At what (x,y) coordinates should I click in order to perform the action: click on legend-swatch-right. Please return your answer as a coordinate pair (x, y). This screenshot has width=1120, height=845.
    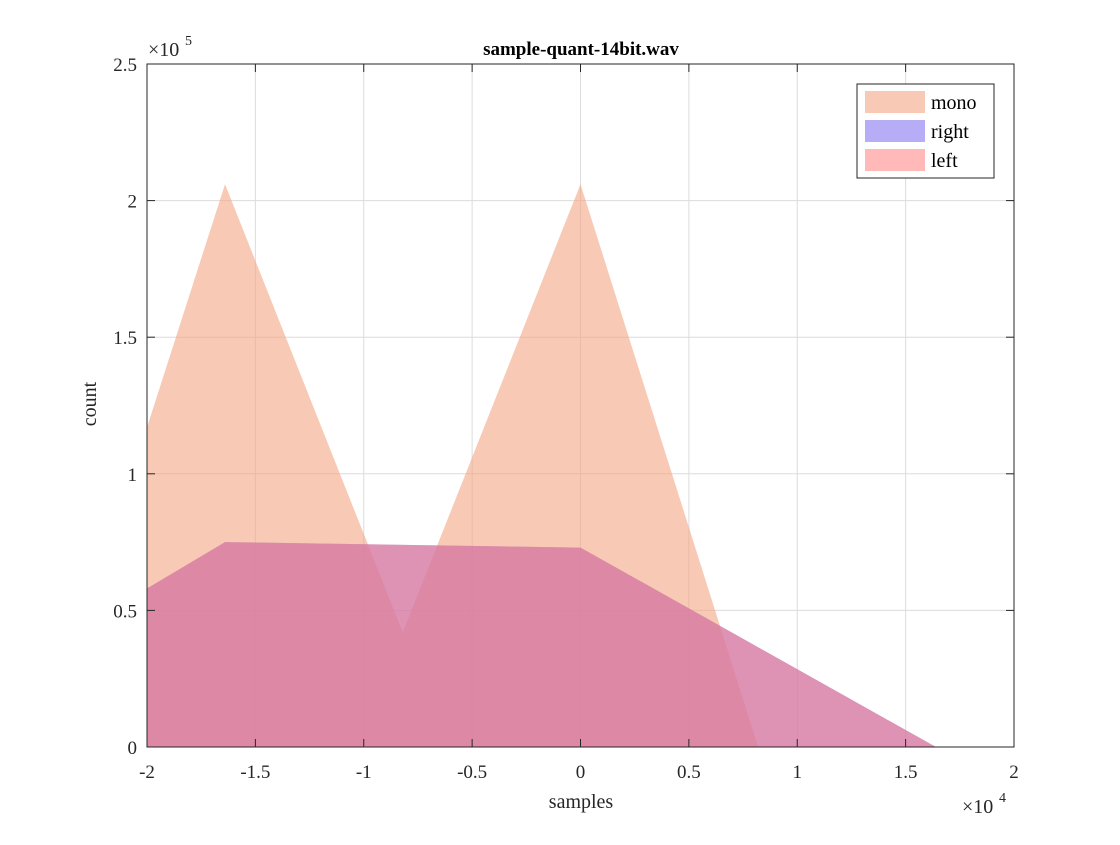
    Looking at the image, I should click on (895, 131).